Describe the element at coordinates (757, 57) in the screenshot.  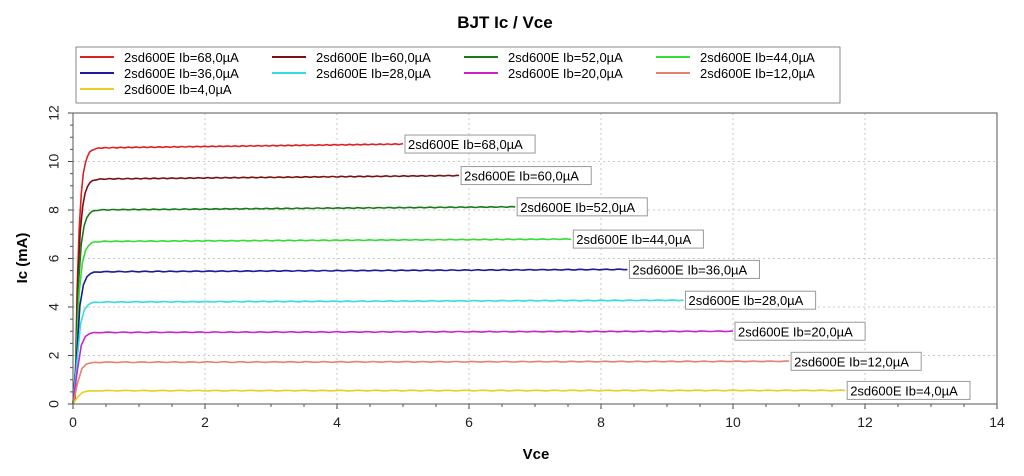
I see `legend-entry: 2sd600E Ib=44,0µA` at that location.